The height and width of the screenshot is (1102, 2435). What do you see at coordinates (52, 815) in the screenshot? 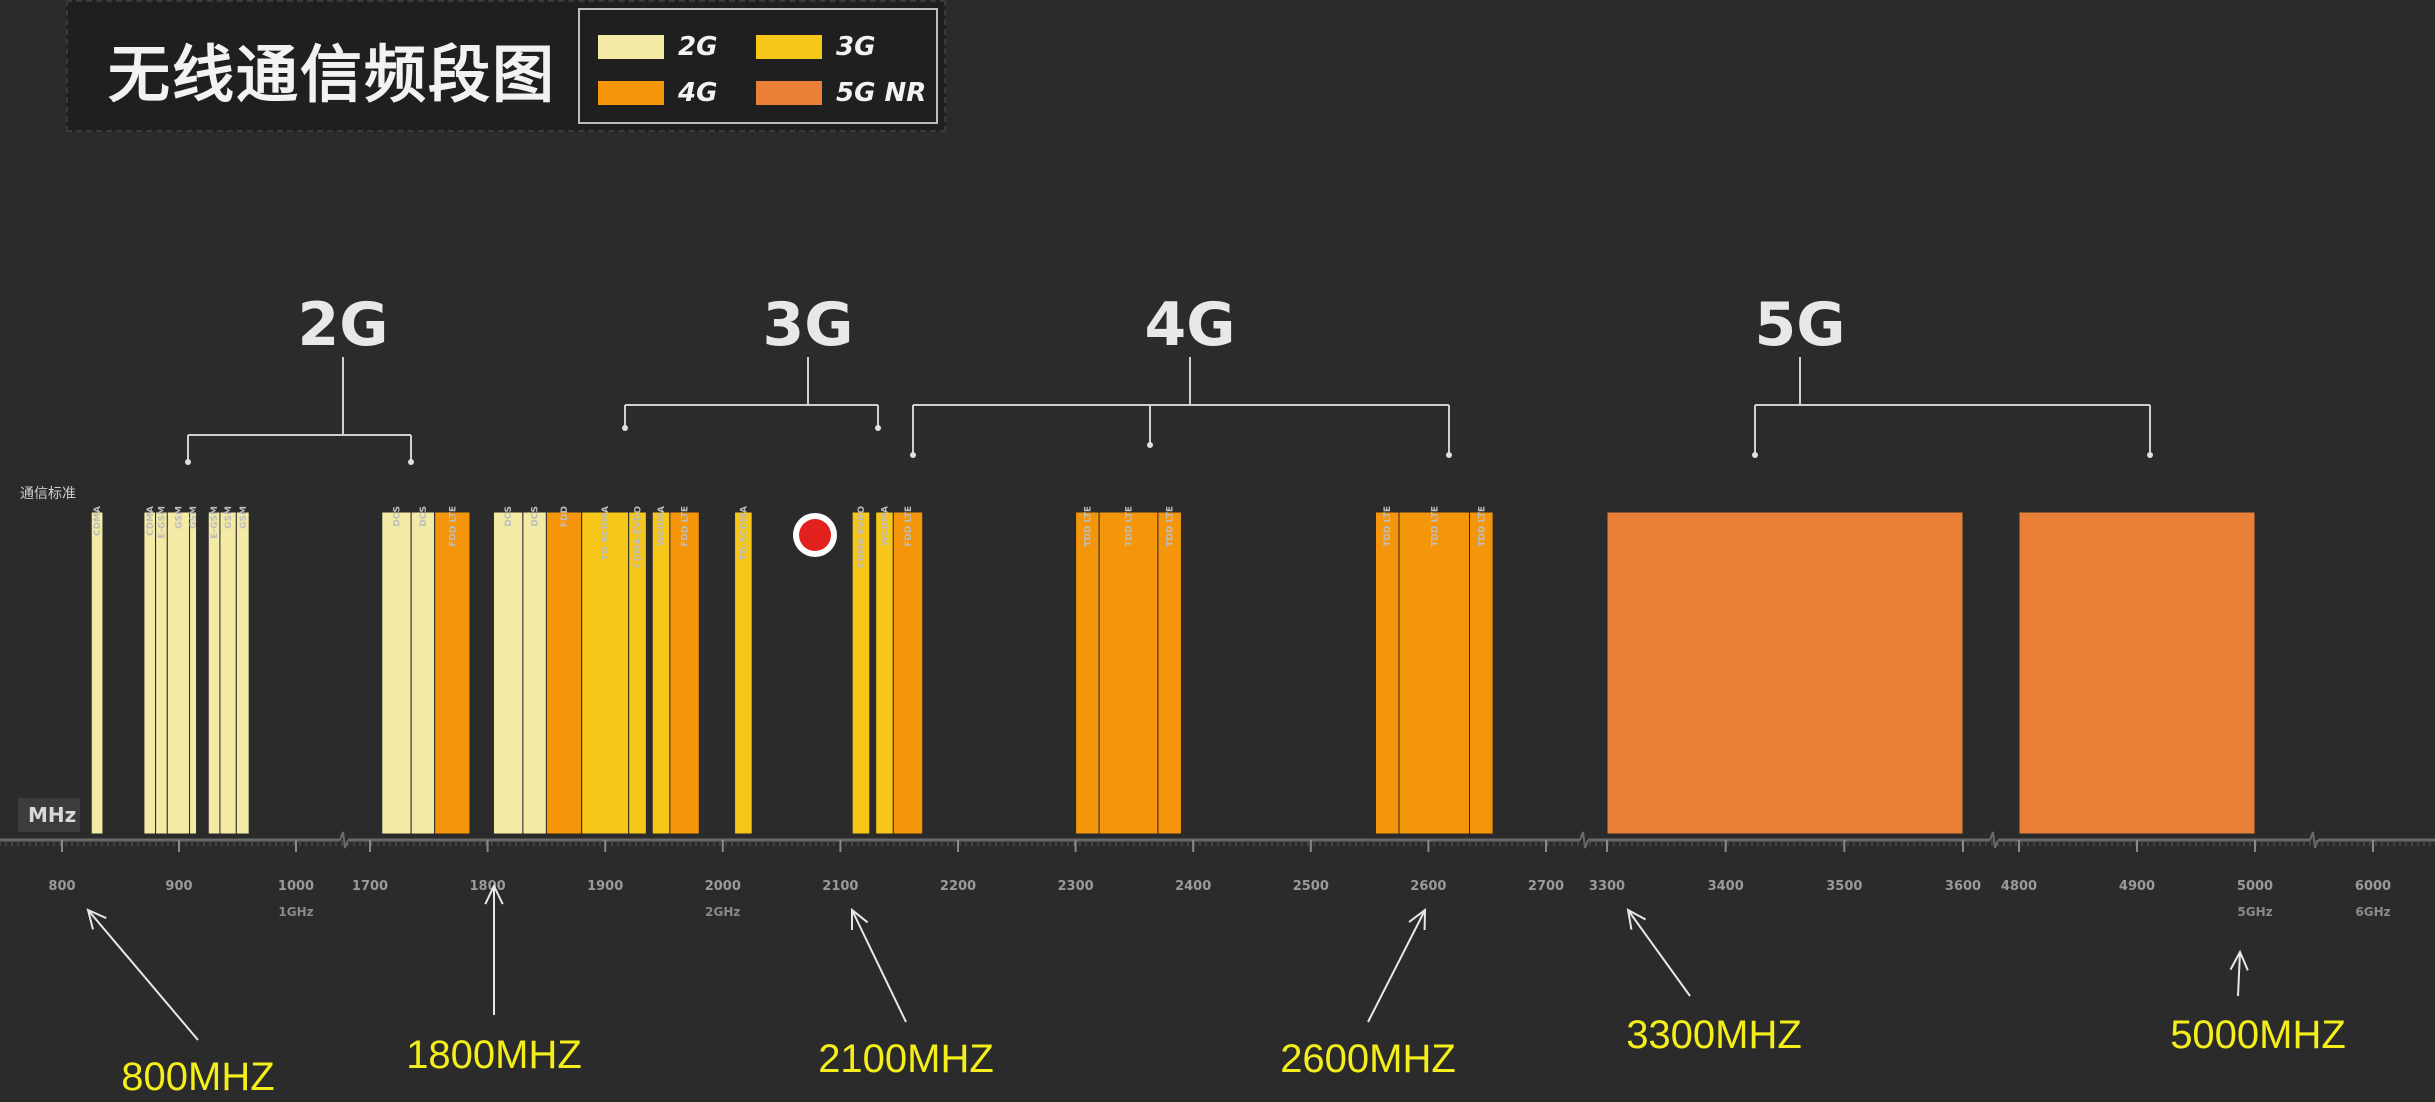
I see `unit-label: MHz` at bounding box center [52, 815].